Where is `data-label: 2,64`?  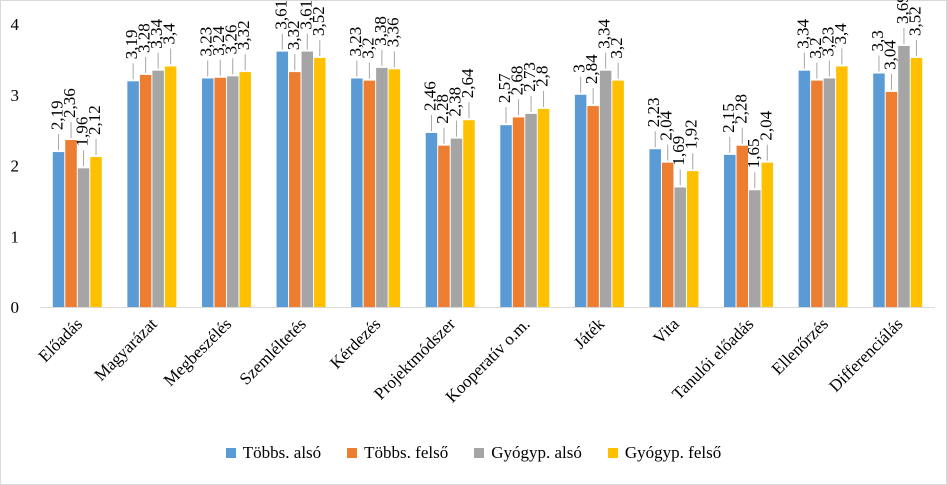 data-label: 2,64 is located at coordinates (467, 83).